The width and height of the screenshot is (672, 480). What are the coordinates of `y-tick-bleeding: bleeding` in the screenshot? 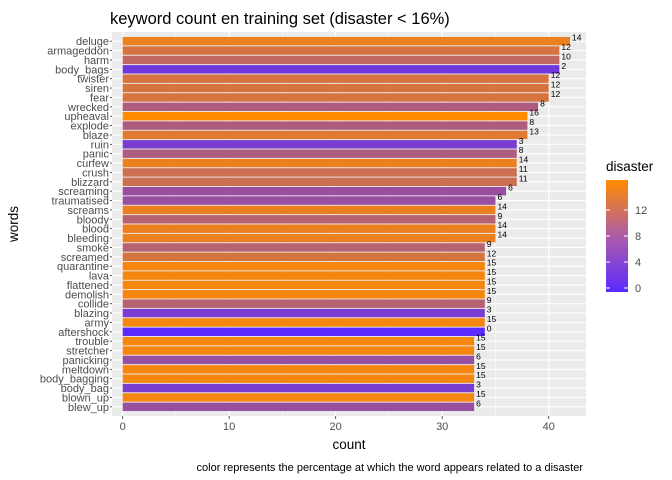 It's located at (88, 239).